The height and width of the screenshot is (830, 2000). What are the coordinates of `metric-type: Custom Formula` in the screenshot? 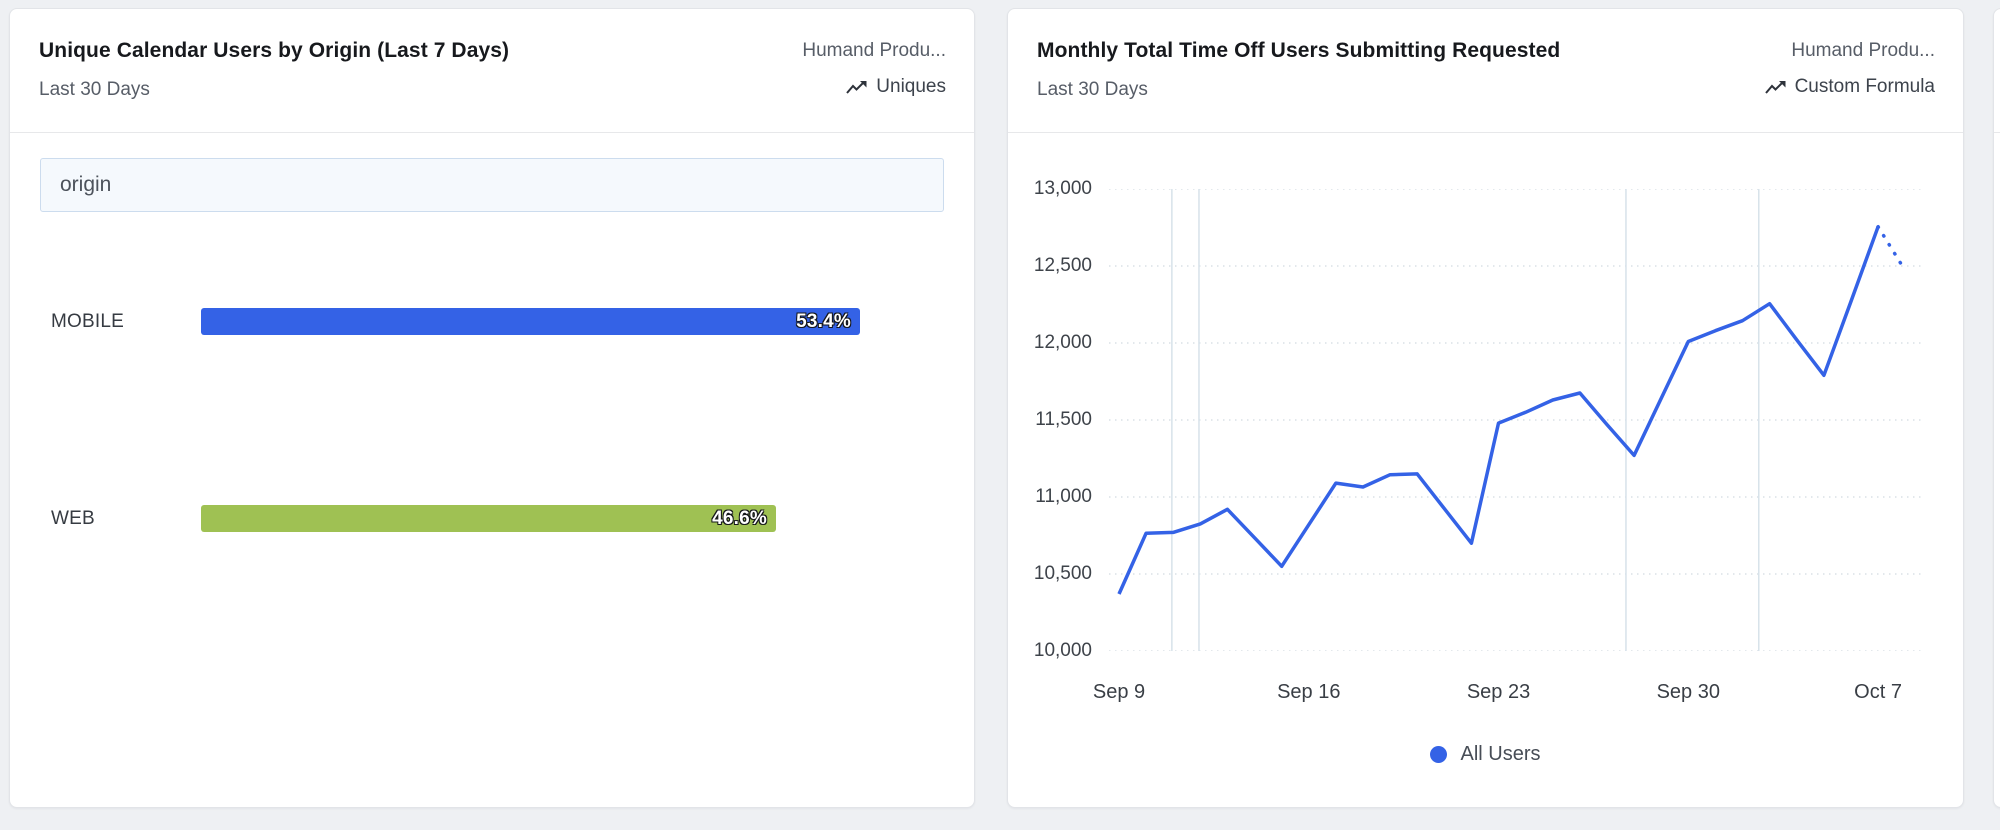 It's located at (1849, 87).